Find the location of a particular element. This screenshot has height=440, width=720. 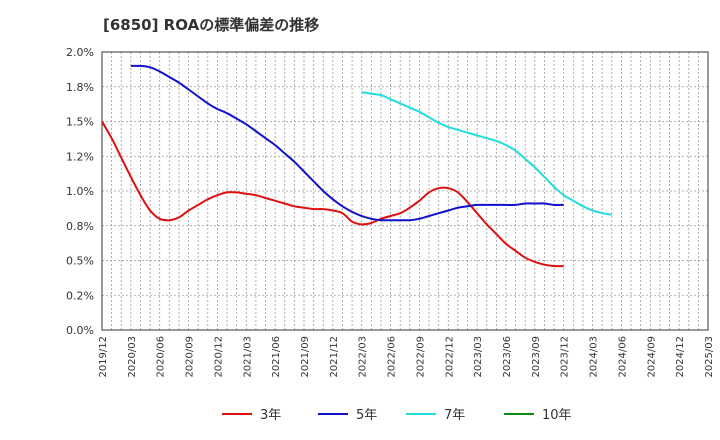

legend-label: 5年 is located at coordinates (366, 415).